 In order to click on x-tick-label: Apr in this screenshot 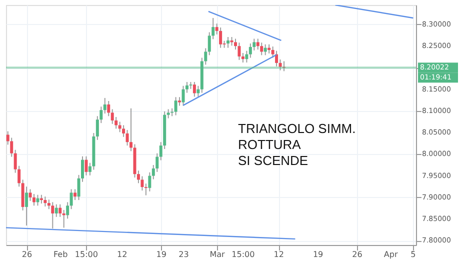, I will do `click(391, 254)`.